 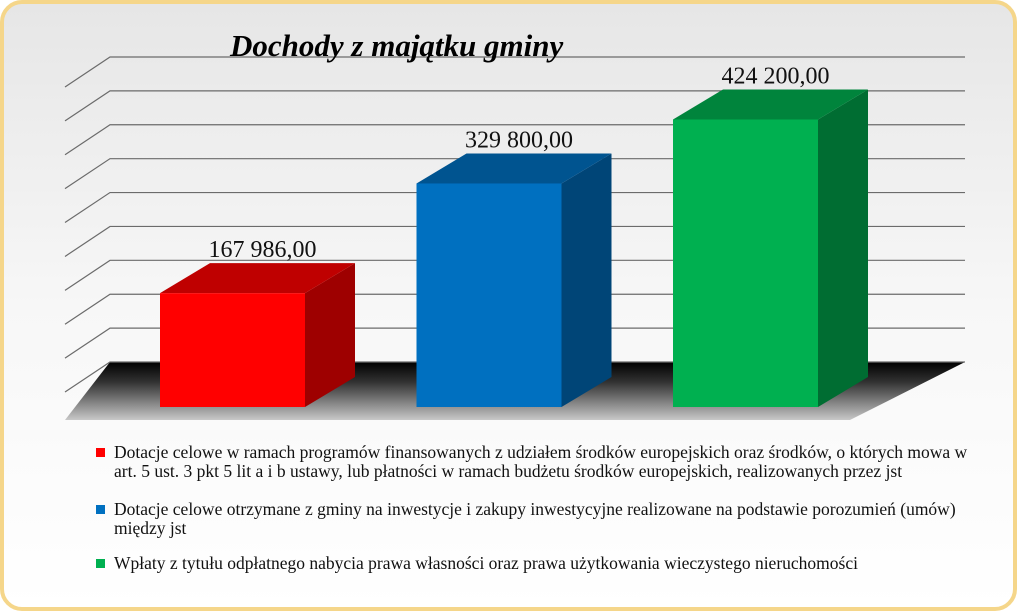 I want to click on data-label: 329 800,00, so click(x=519, y=140).